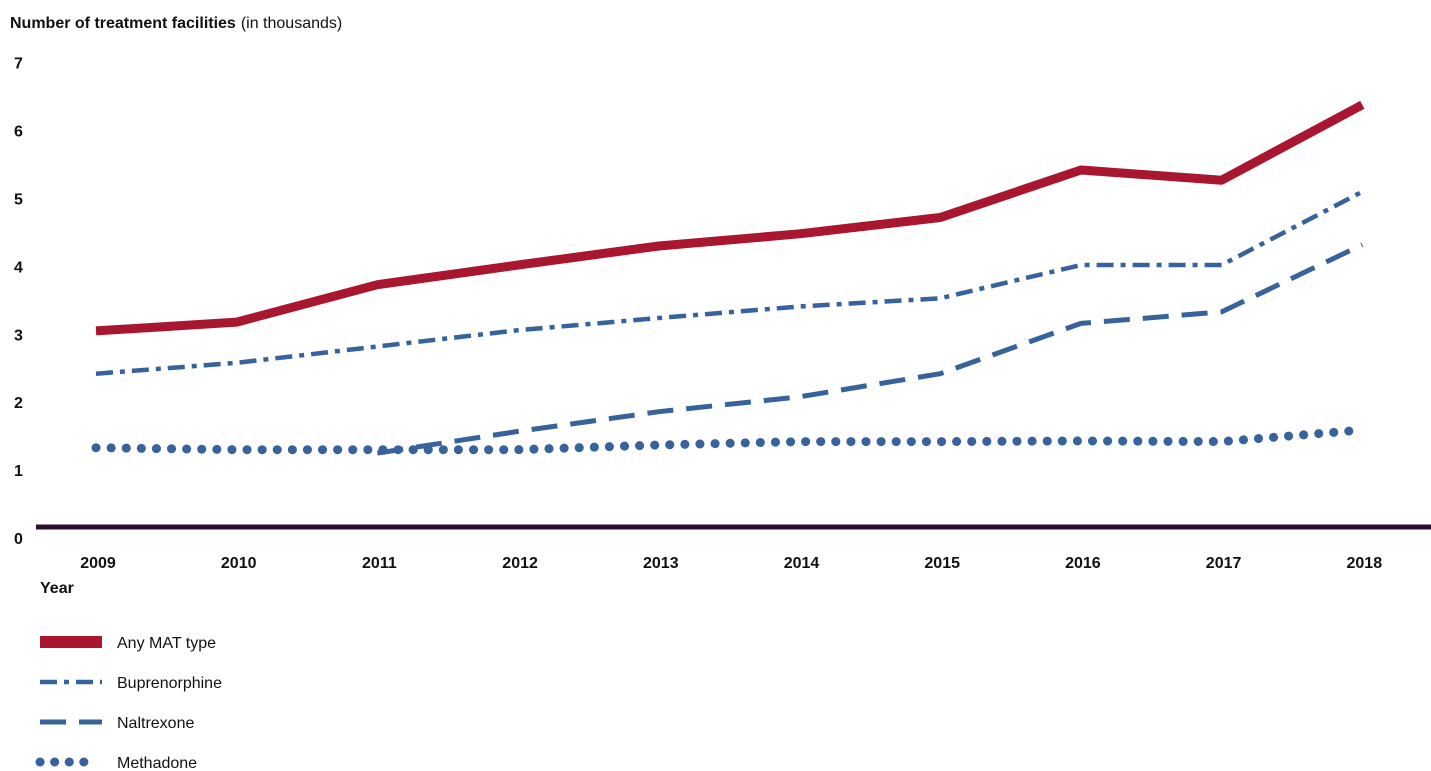  I want to click on legend-label: Buprenorphine, so click(169, 683).